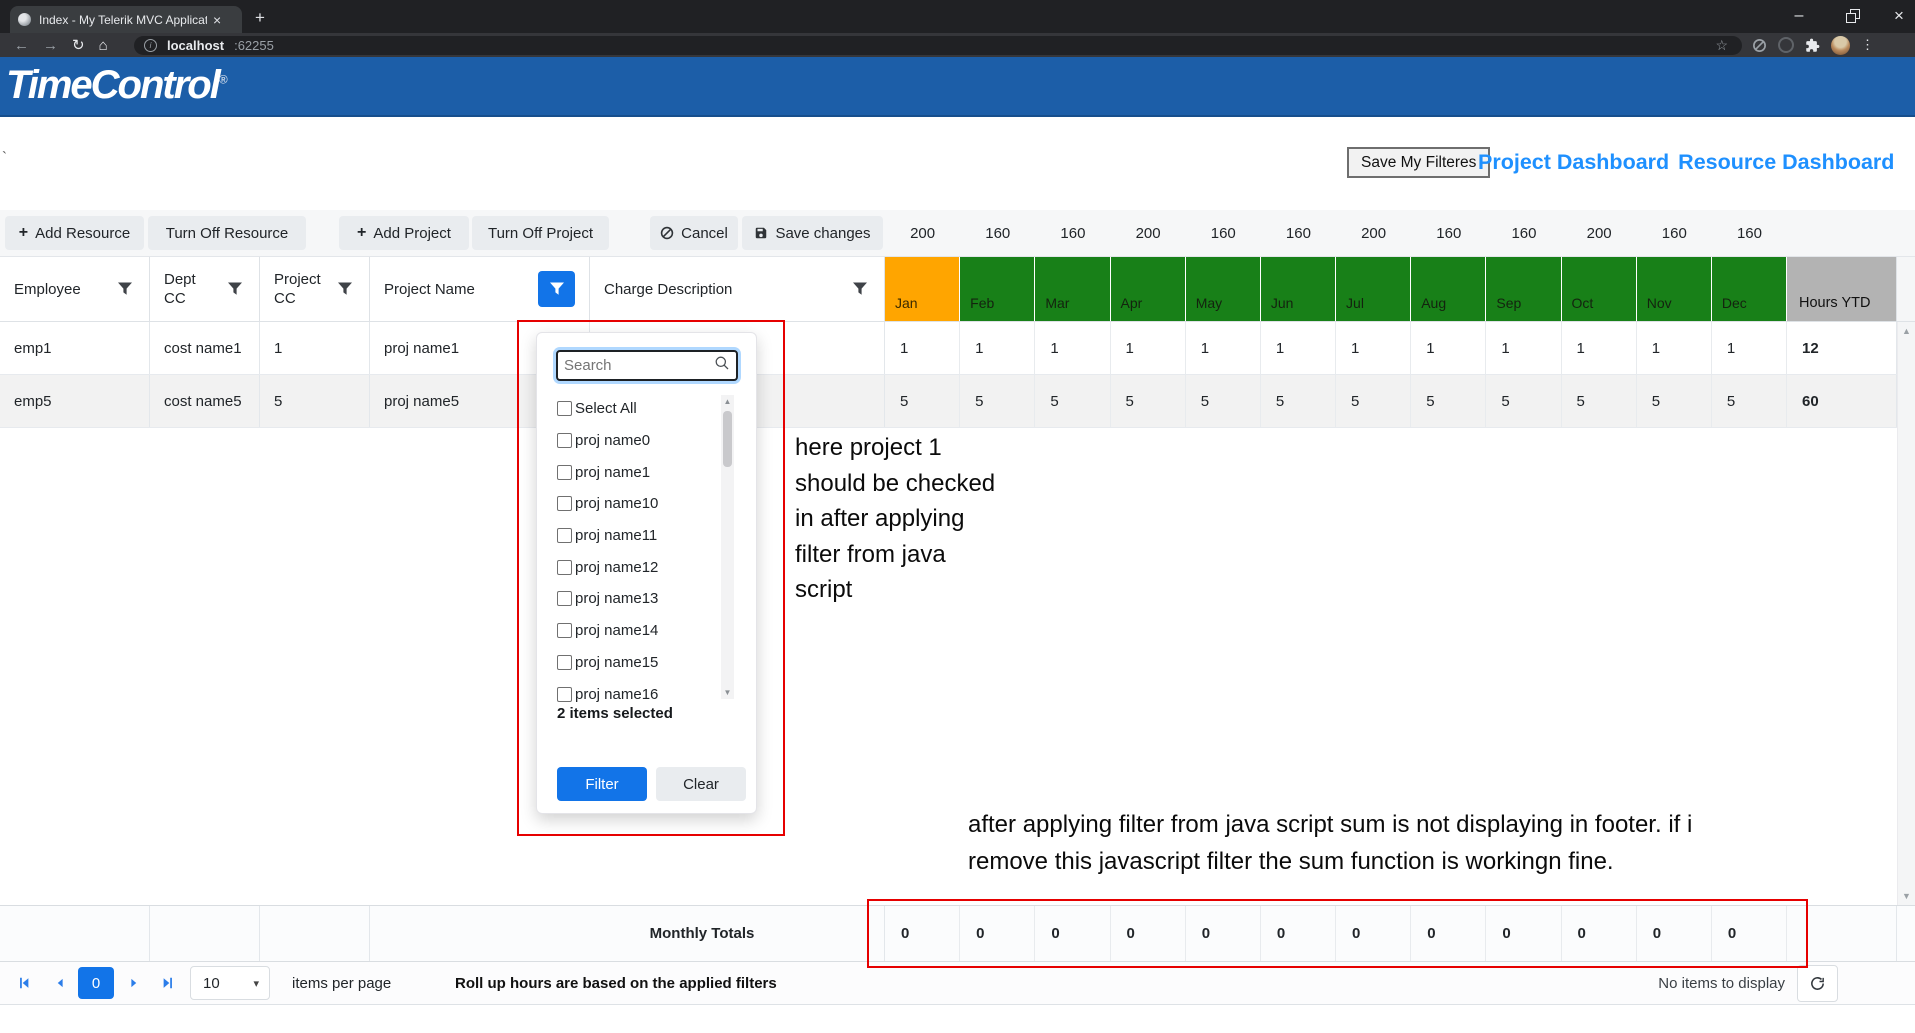 Image resolution: width=1915 pixels, height=1033 pixels. Describe the element at coordinates (227, 233) in the screenshot. I see `turn-off-resource-button: Turn Off Resource` at that location.